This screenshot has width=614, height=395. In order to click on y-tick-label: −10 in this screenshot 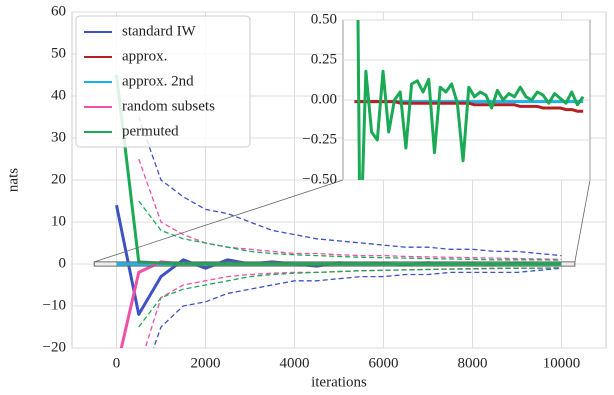, I will do `click(54, 305)`.